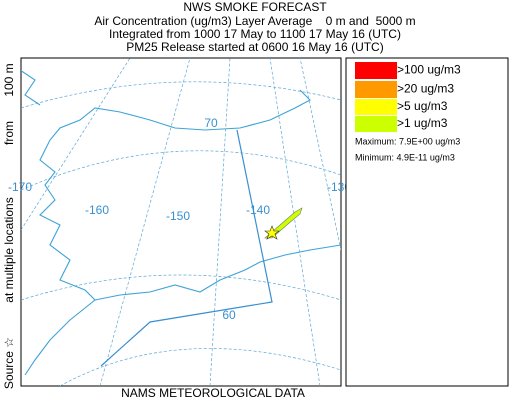 This screenshot has height=401, width=509. Describe the element at coordinates (9, 249) in the screenshot. I see `side-text: at multiple locations` at that location.